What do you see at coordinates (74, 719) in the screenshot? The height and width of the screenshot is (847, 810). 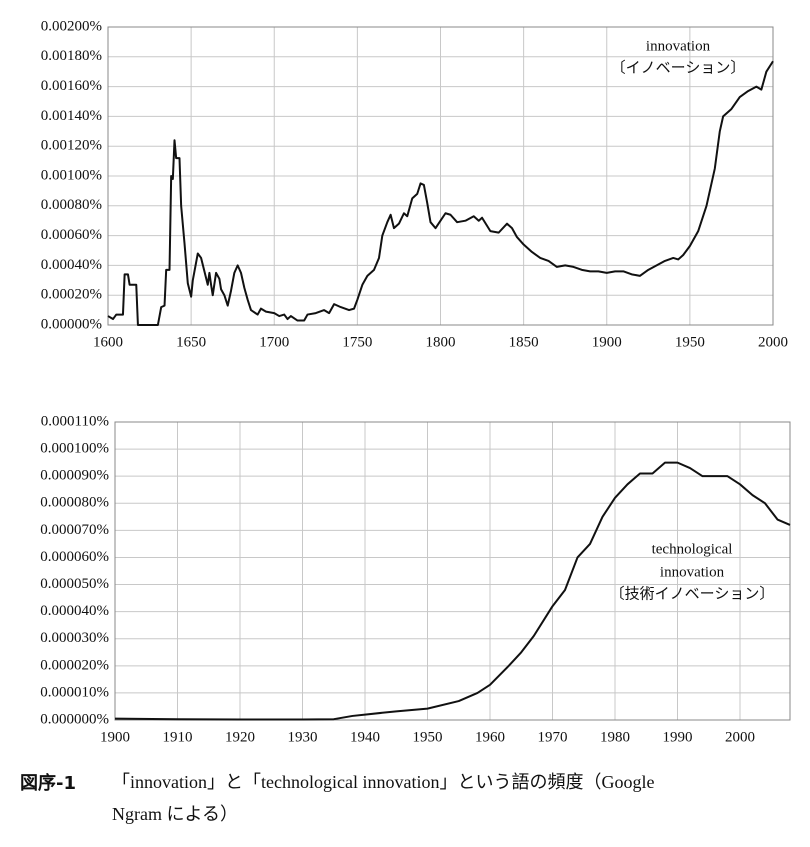 I see `y-tick-label: 0.000000%` at bounding box center [74, 719].